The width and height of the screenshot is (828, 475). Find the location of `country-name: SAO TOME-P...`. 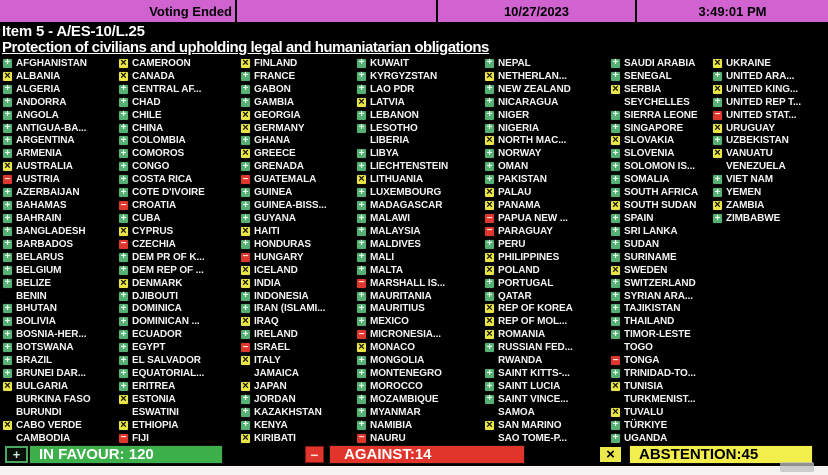

country-name: SAO TOME-P... is located at coordinates (532, 438).